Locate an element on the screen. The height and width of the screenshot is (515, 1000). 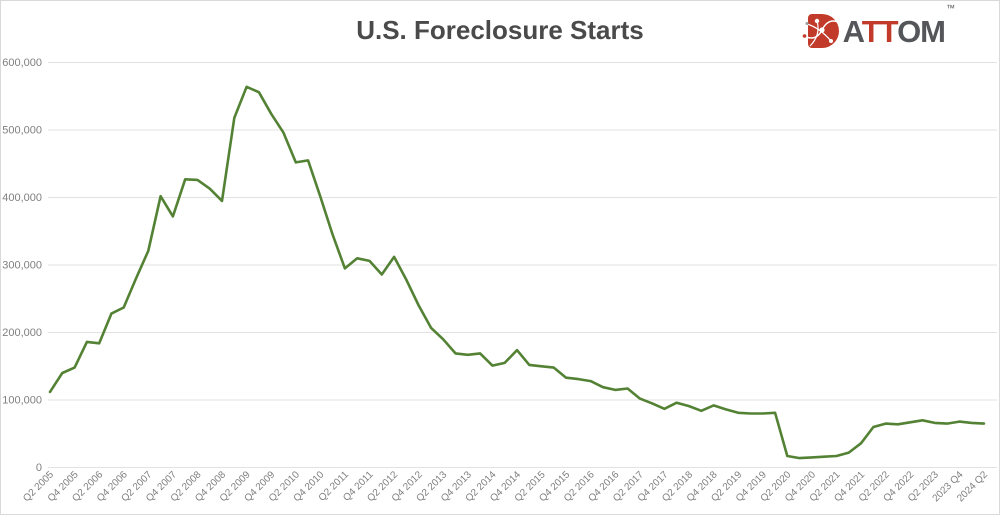
y-axis-tick-label: 100,000 is located at coordinates (22, 401).